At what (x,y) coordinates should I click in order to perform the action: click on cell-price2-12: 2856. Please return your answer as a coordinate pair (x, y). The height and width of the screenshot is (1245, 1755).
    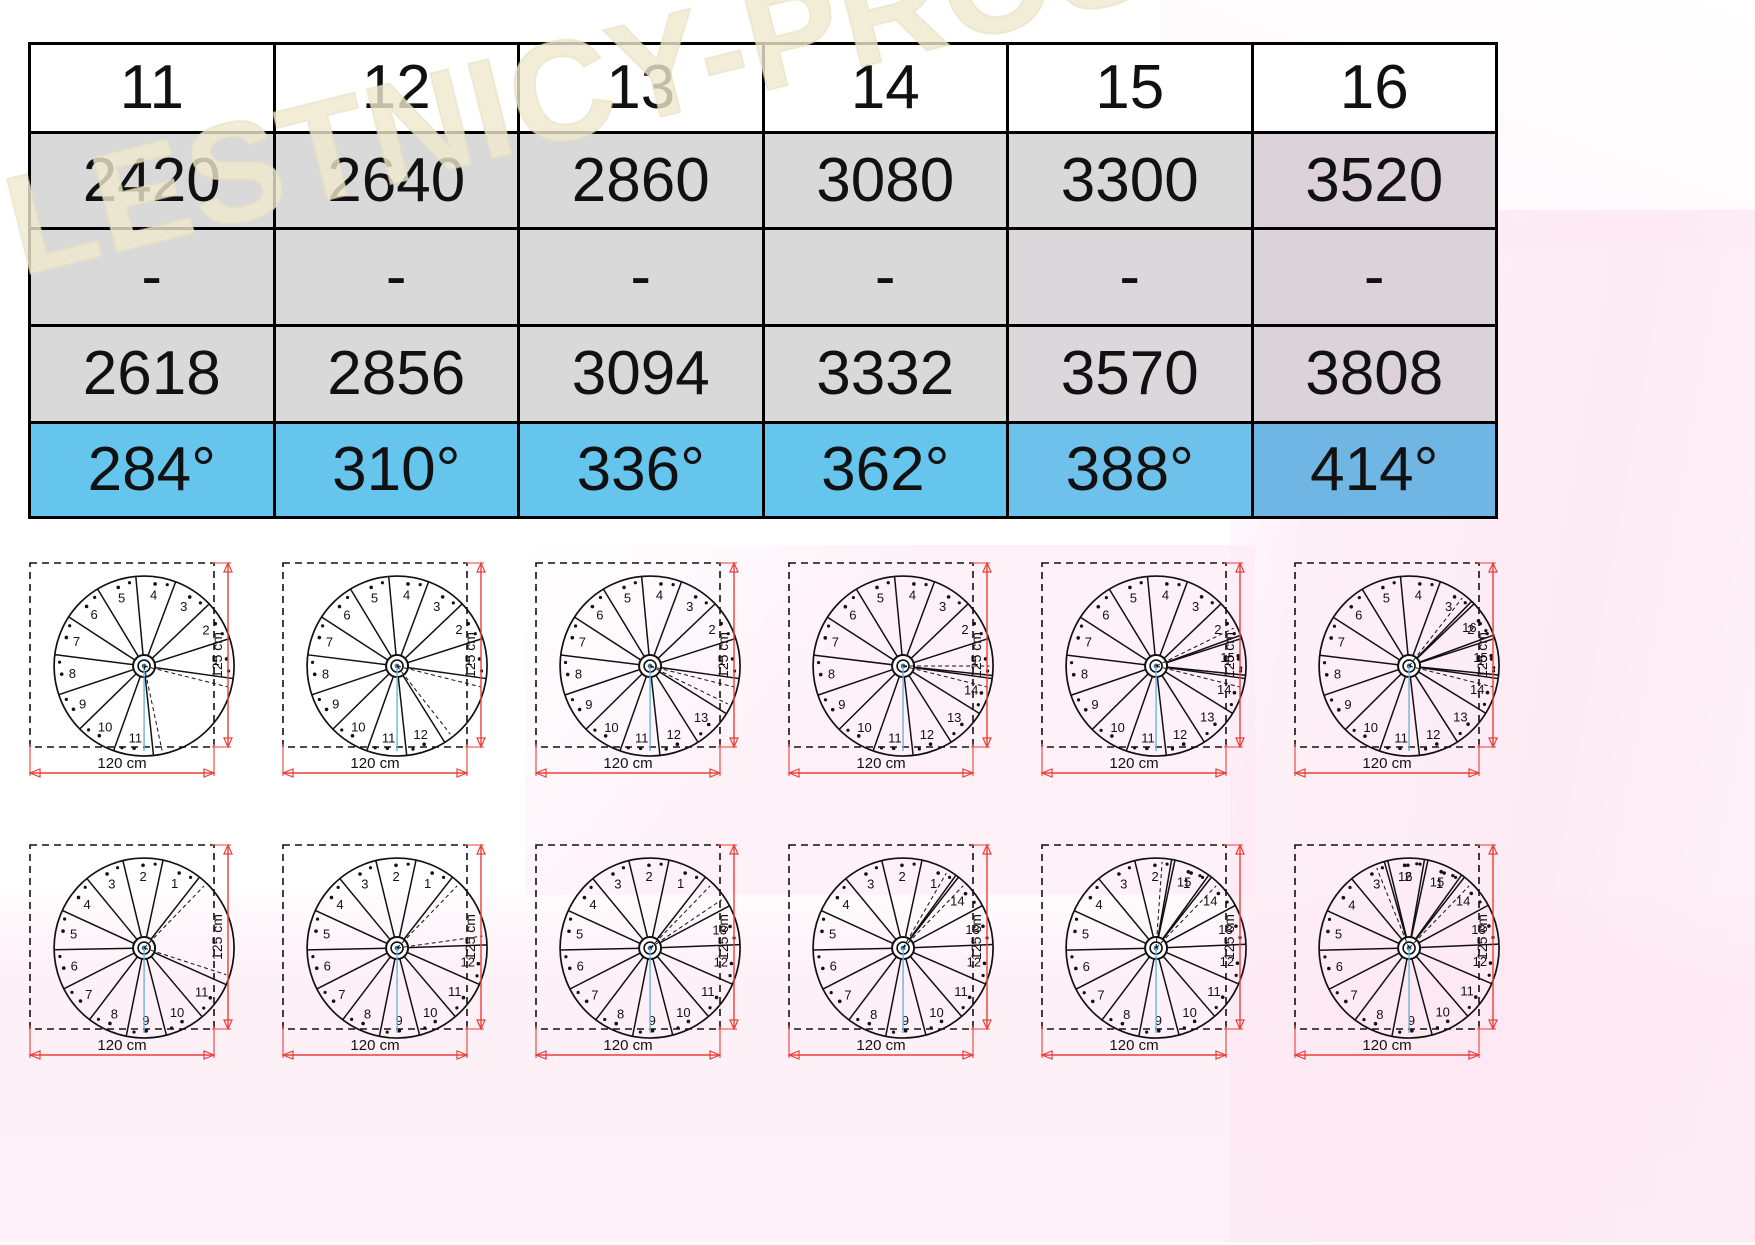
    Looking at the image, I should click on (396, 374).